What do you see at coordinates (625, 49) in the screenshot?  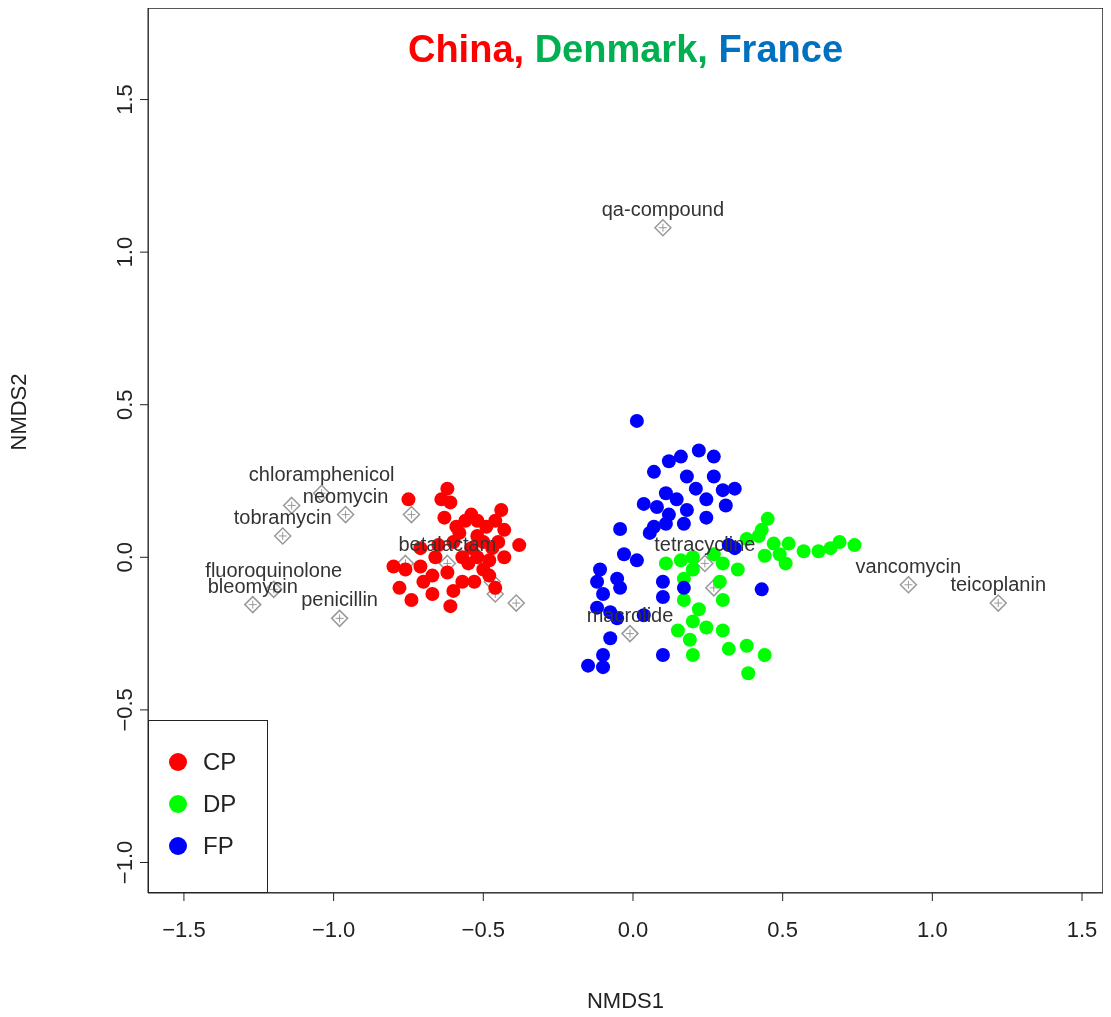 I see `text: China, Denmark, France` at bounding box center [625, 49].